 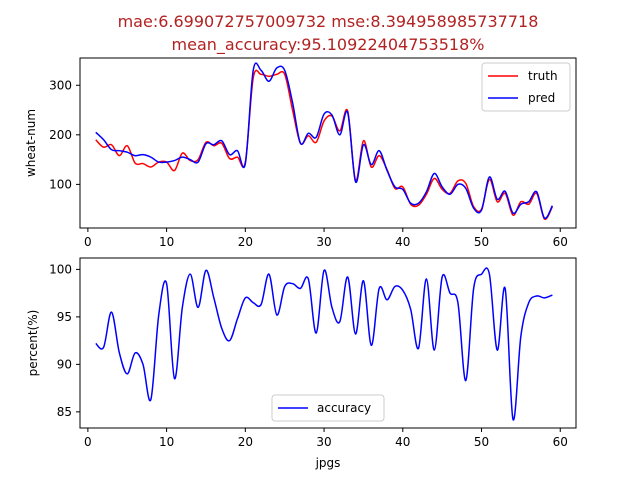 What do you see at coordinates (328, 45) in the screenshot?
I see `title-line-2: mean_accuracy:95.10922404753518%` at bounding box center [328, 45].